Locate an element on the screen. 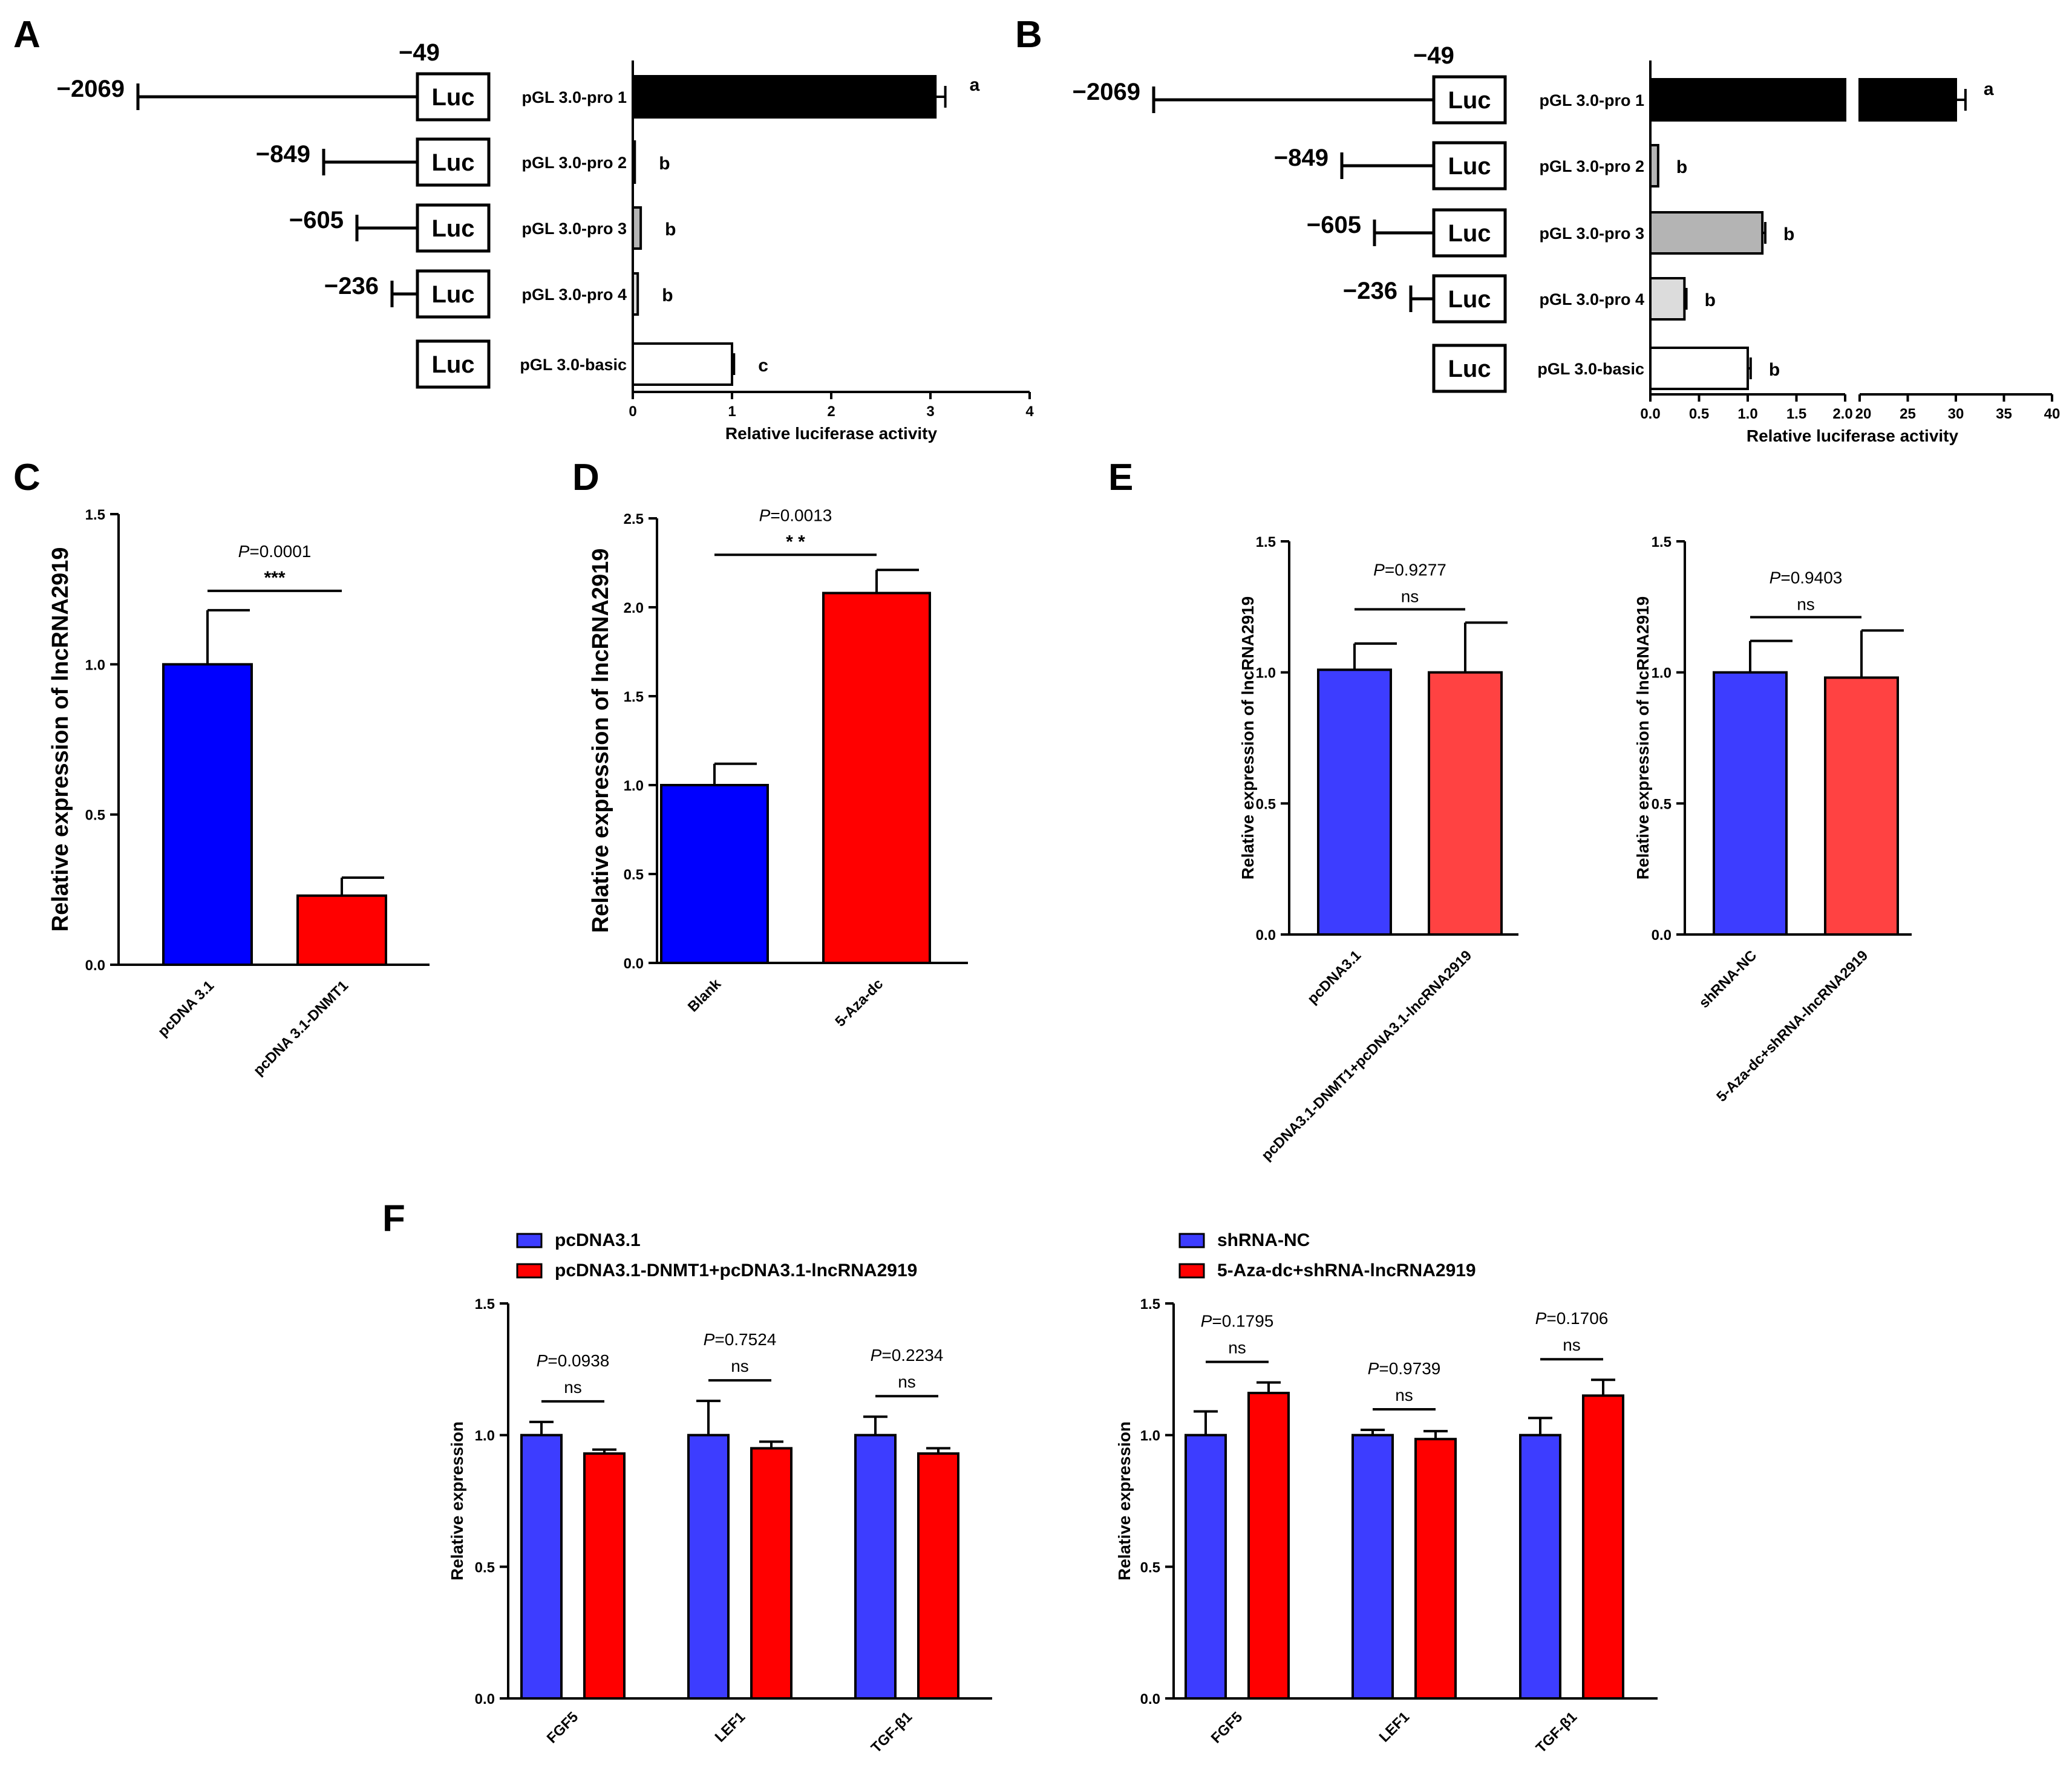  sig-mark-F2-FGF5: ns is located at coordinates (1237, 1348).